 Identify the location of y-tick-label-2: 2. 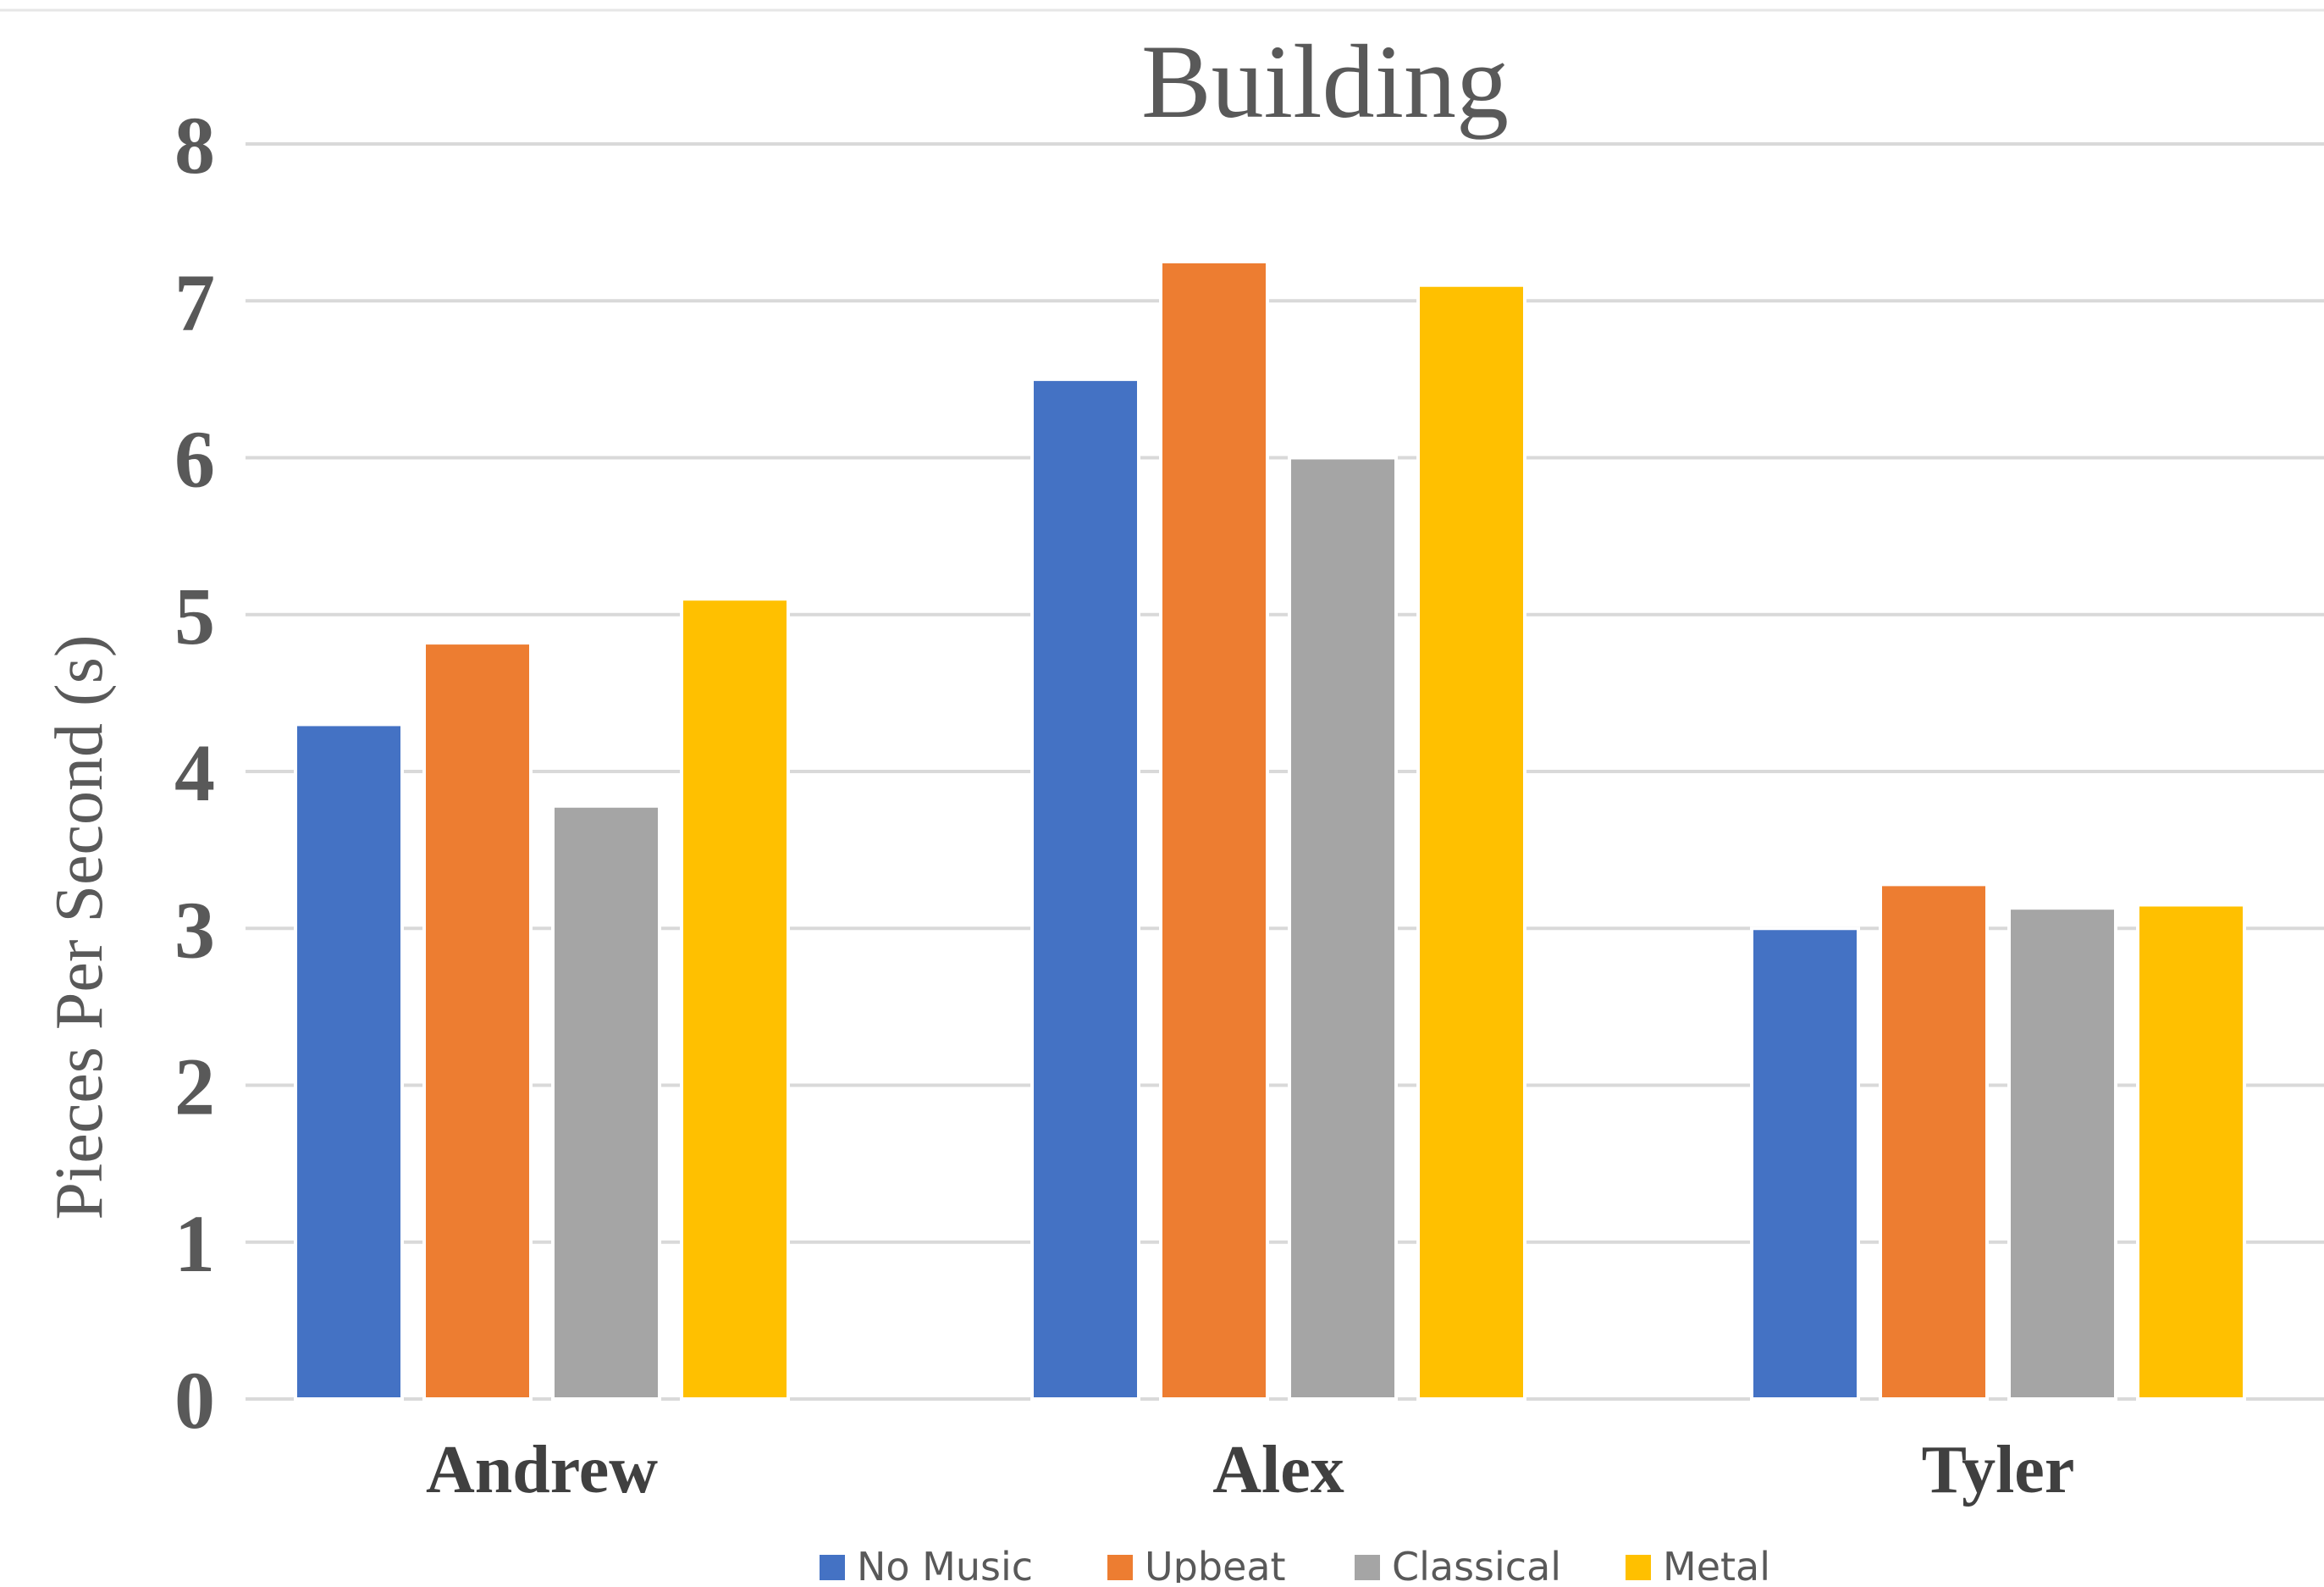
(194, 1087).